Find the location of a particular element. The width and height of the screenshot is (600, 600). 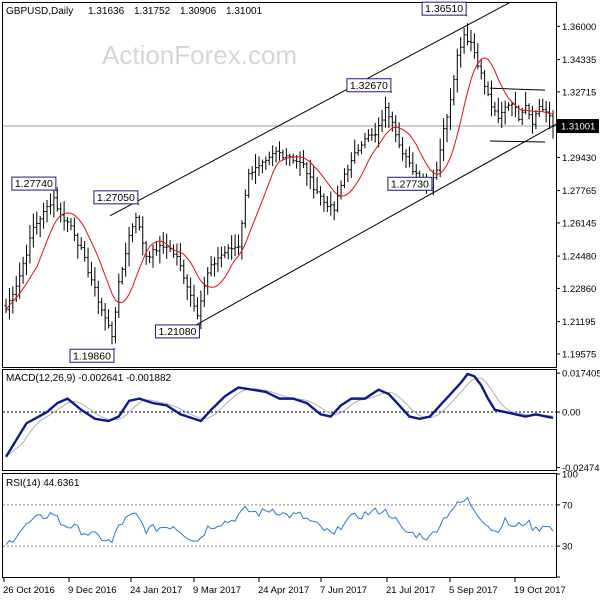

macd-label: MACD(12,26,9) -0.002641 -0.001882 is located at coordinates (89, 378).